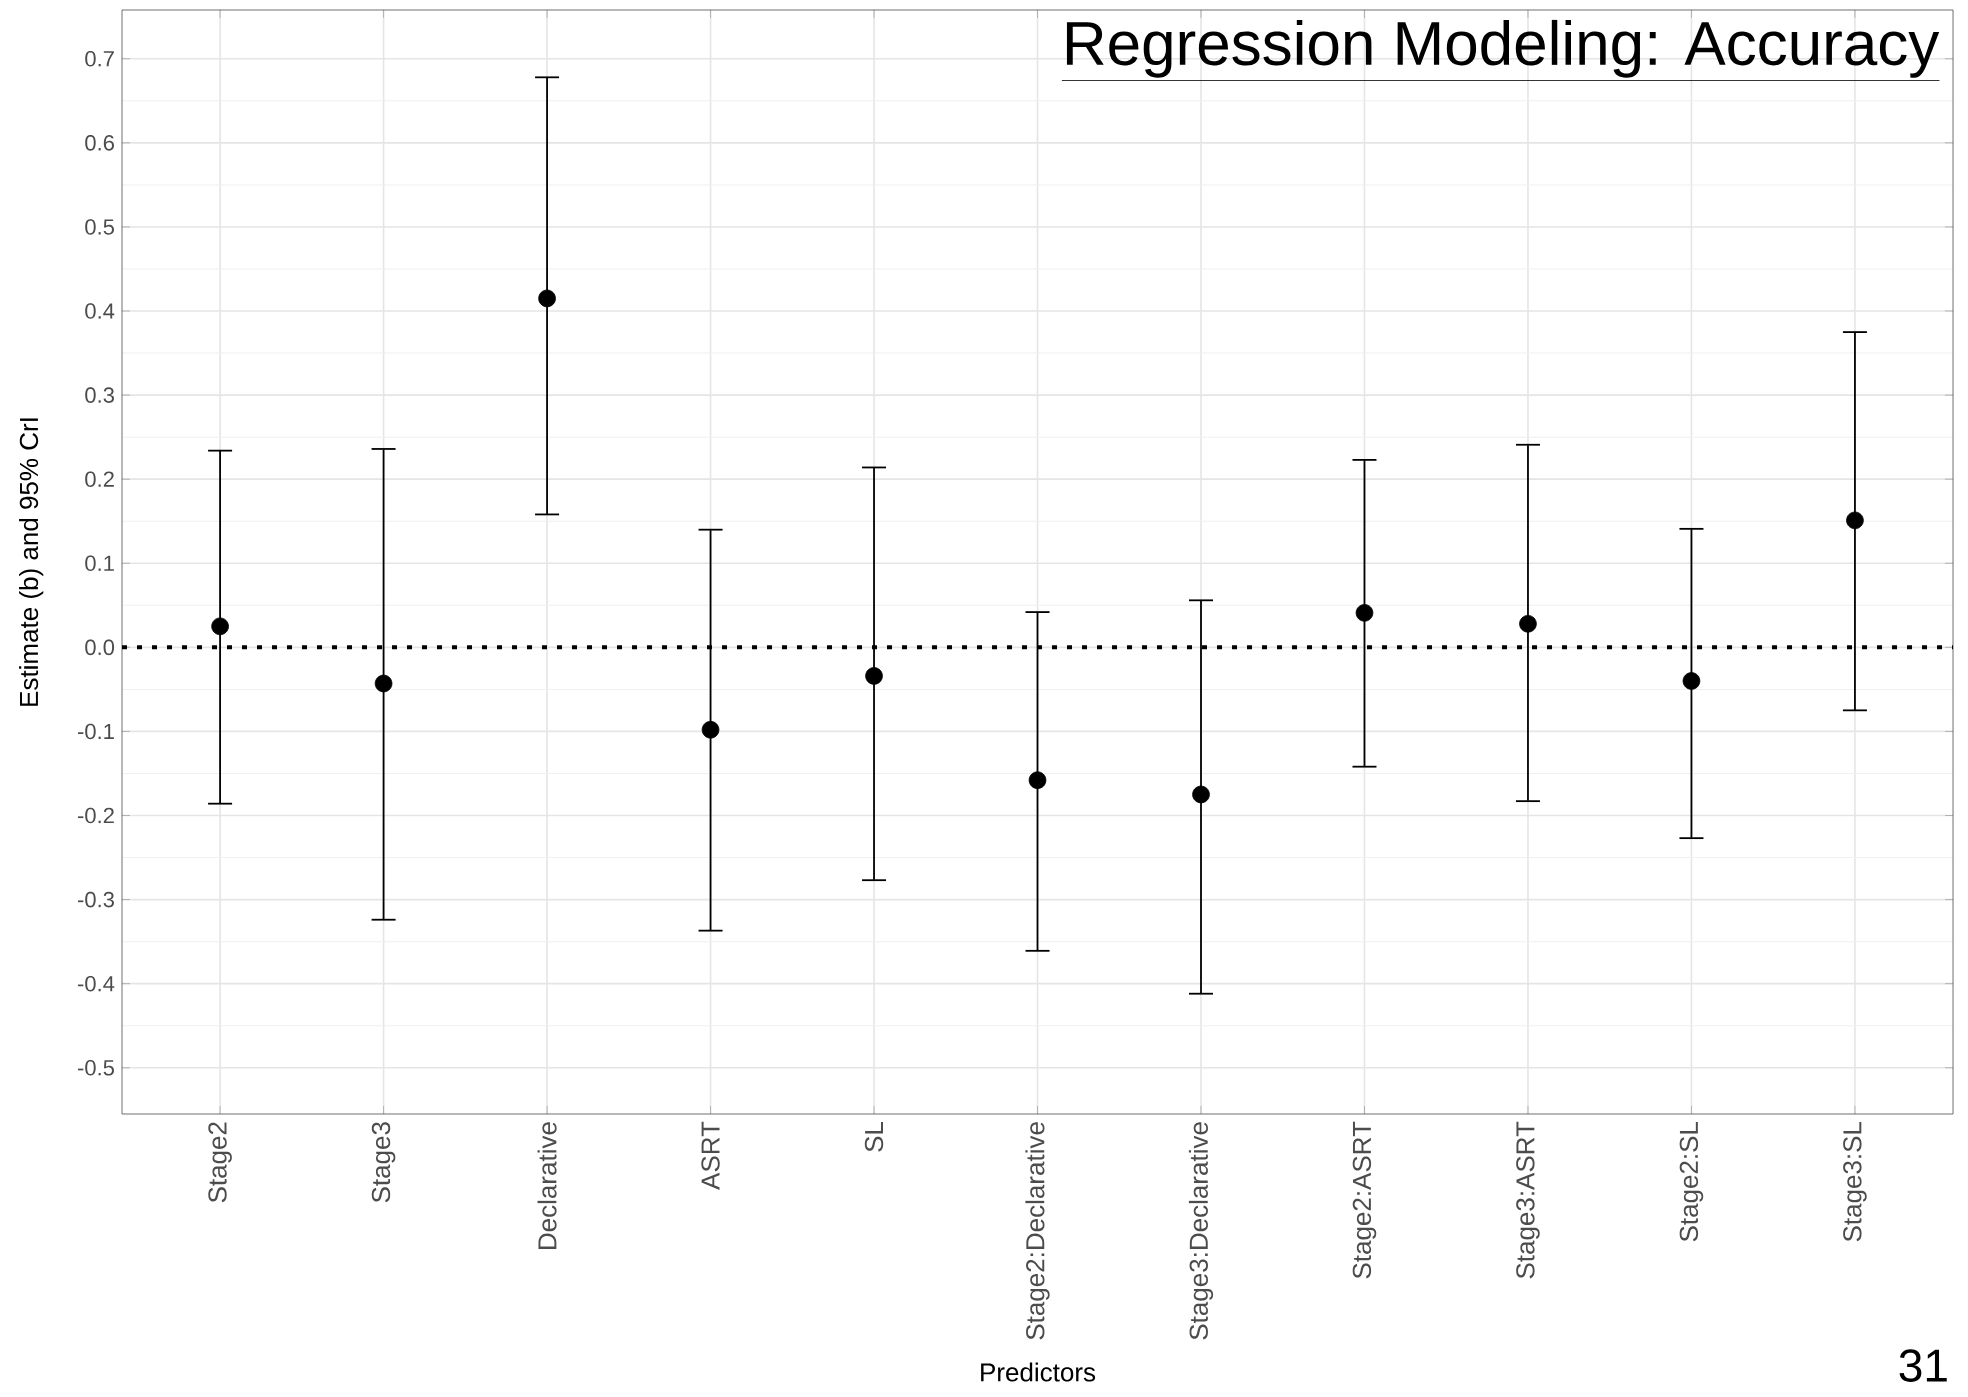  Describe the element at coordinates (1923, 1365) in the screenshot. I see `text: 31` at that location.